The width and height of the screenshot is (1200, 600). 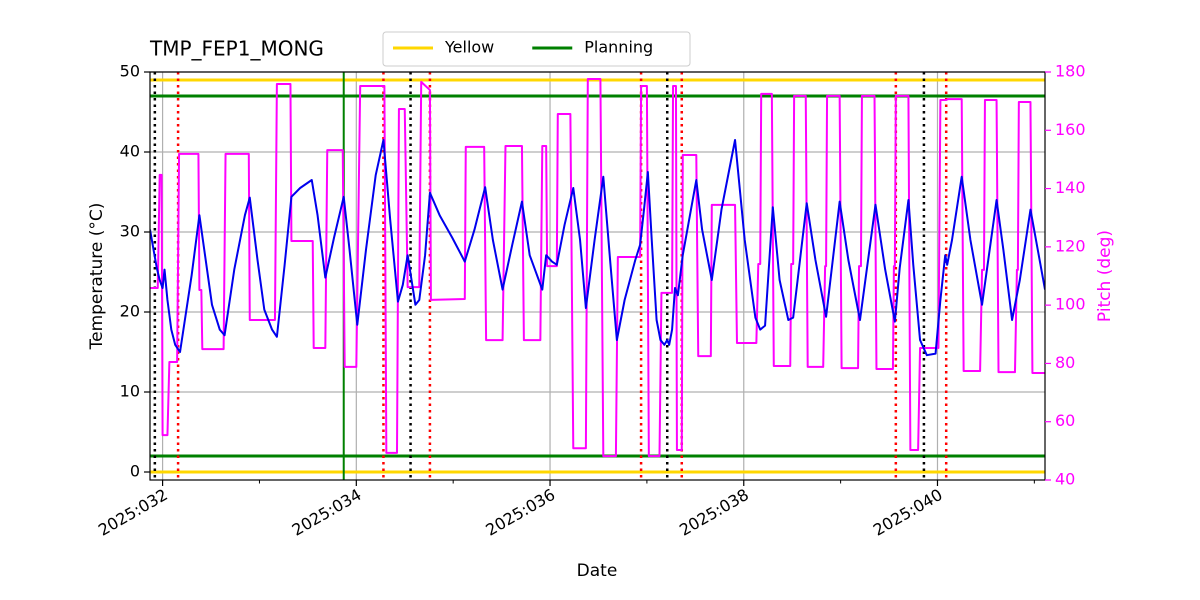 What do you see at coordinates (469, 47) in the screenshot?
I see `legend-label: Yellow` at bounding box center [469, 47].